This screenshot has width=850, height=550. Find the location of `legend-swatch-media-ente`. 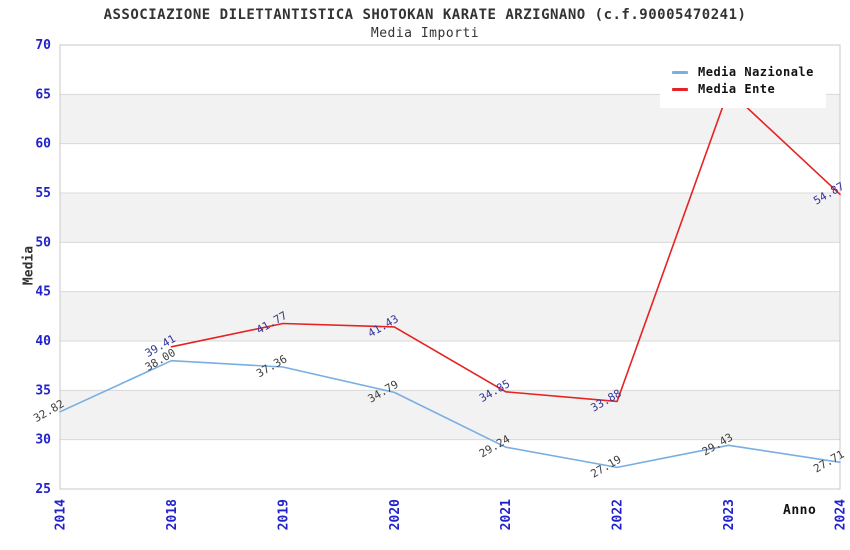

legend-swatch-media-ente is located at coordinates (680, 89).